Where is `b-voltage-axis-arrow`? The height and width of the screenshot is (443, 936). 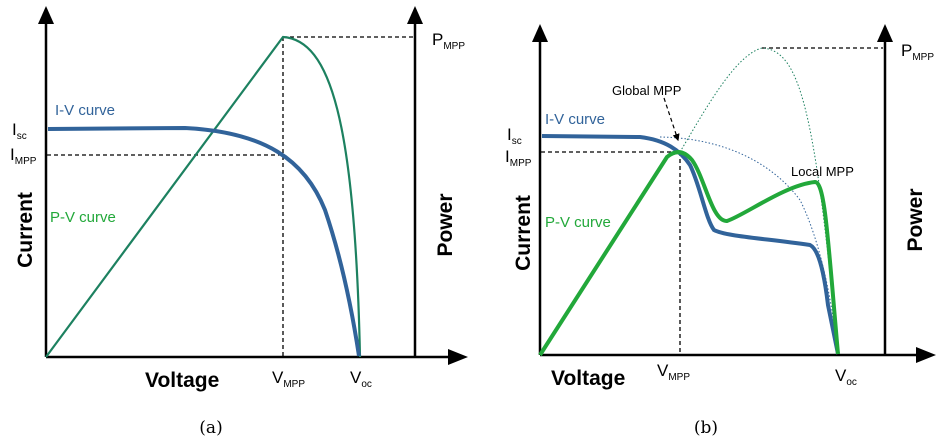
b-voltage-axis-arrow is located at coordinates (926, 355).